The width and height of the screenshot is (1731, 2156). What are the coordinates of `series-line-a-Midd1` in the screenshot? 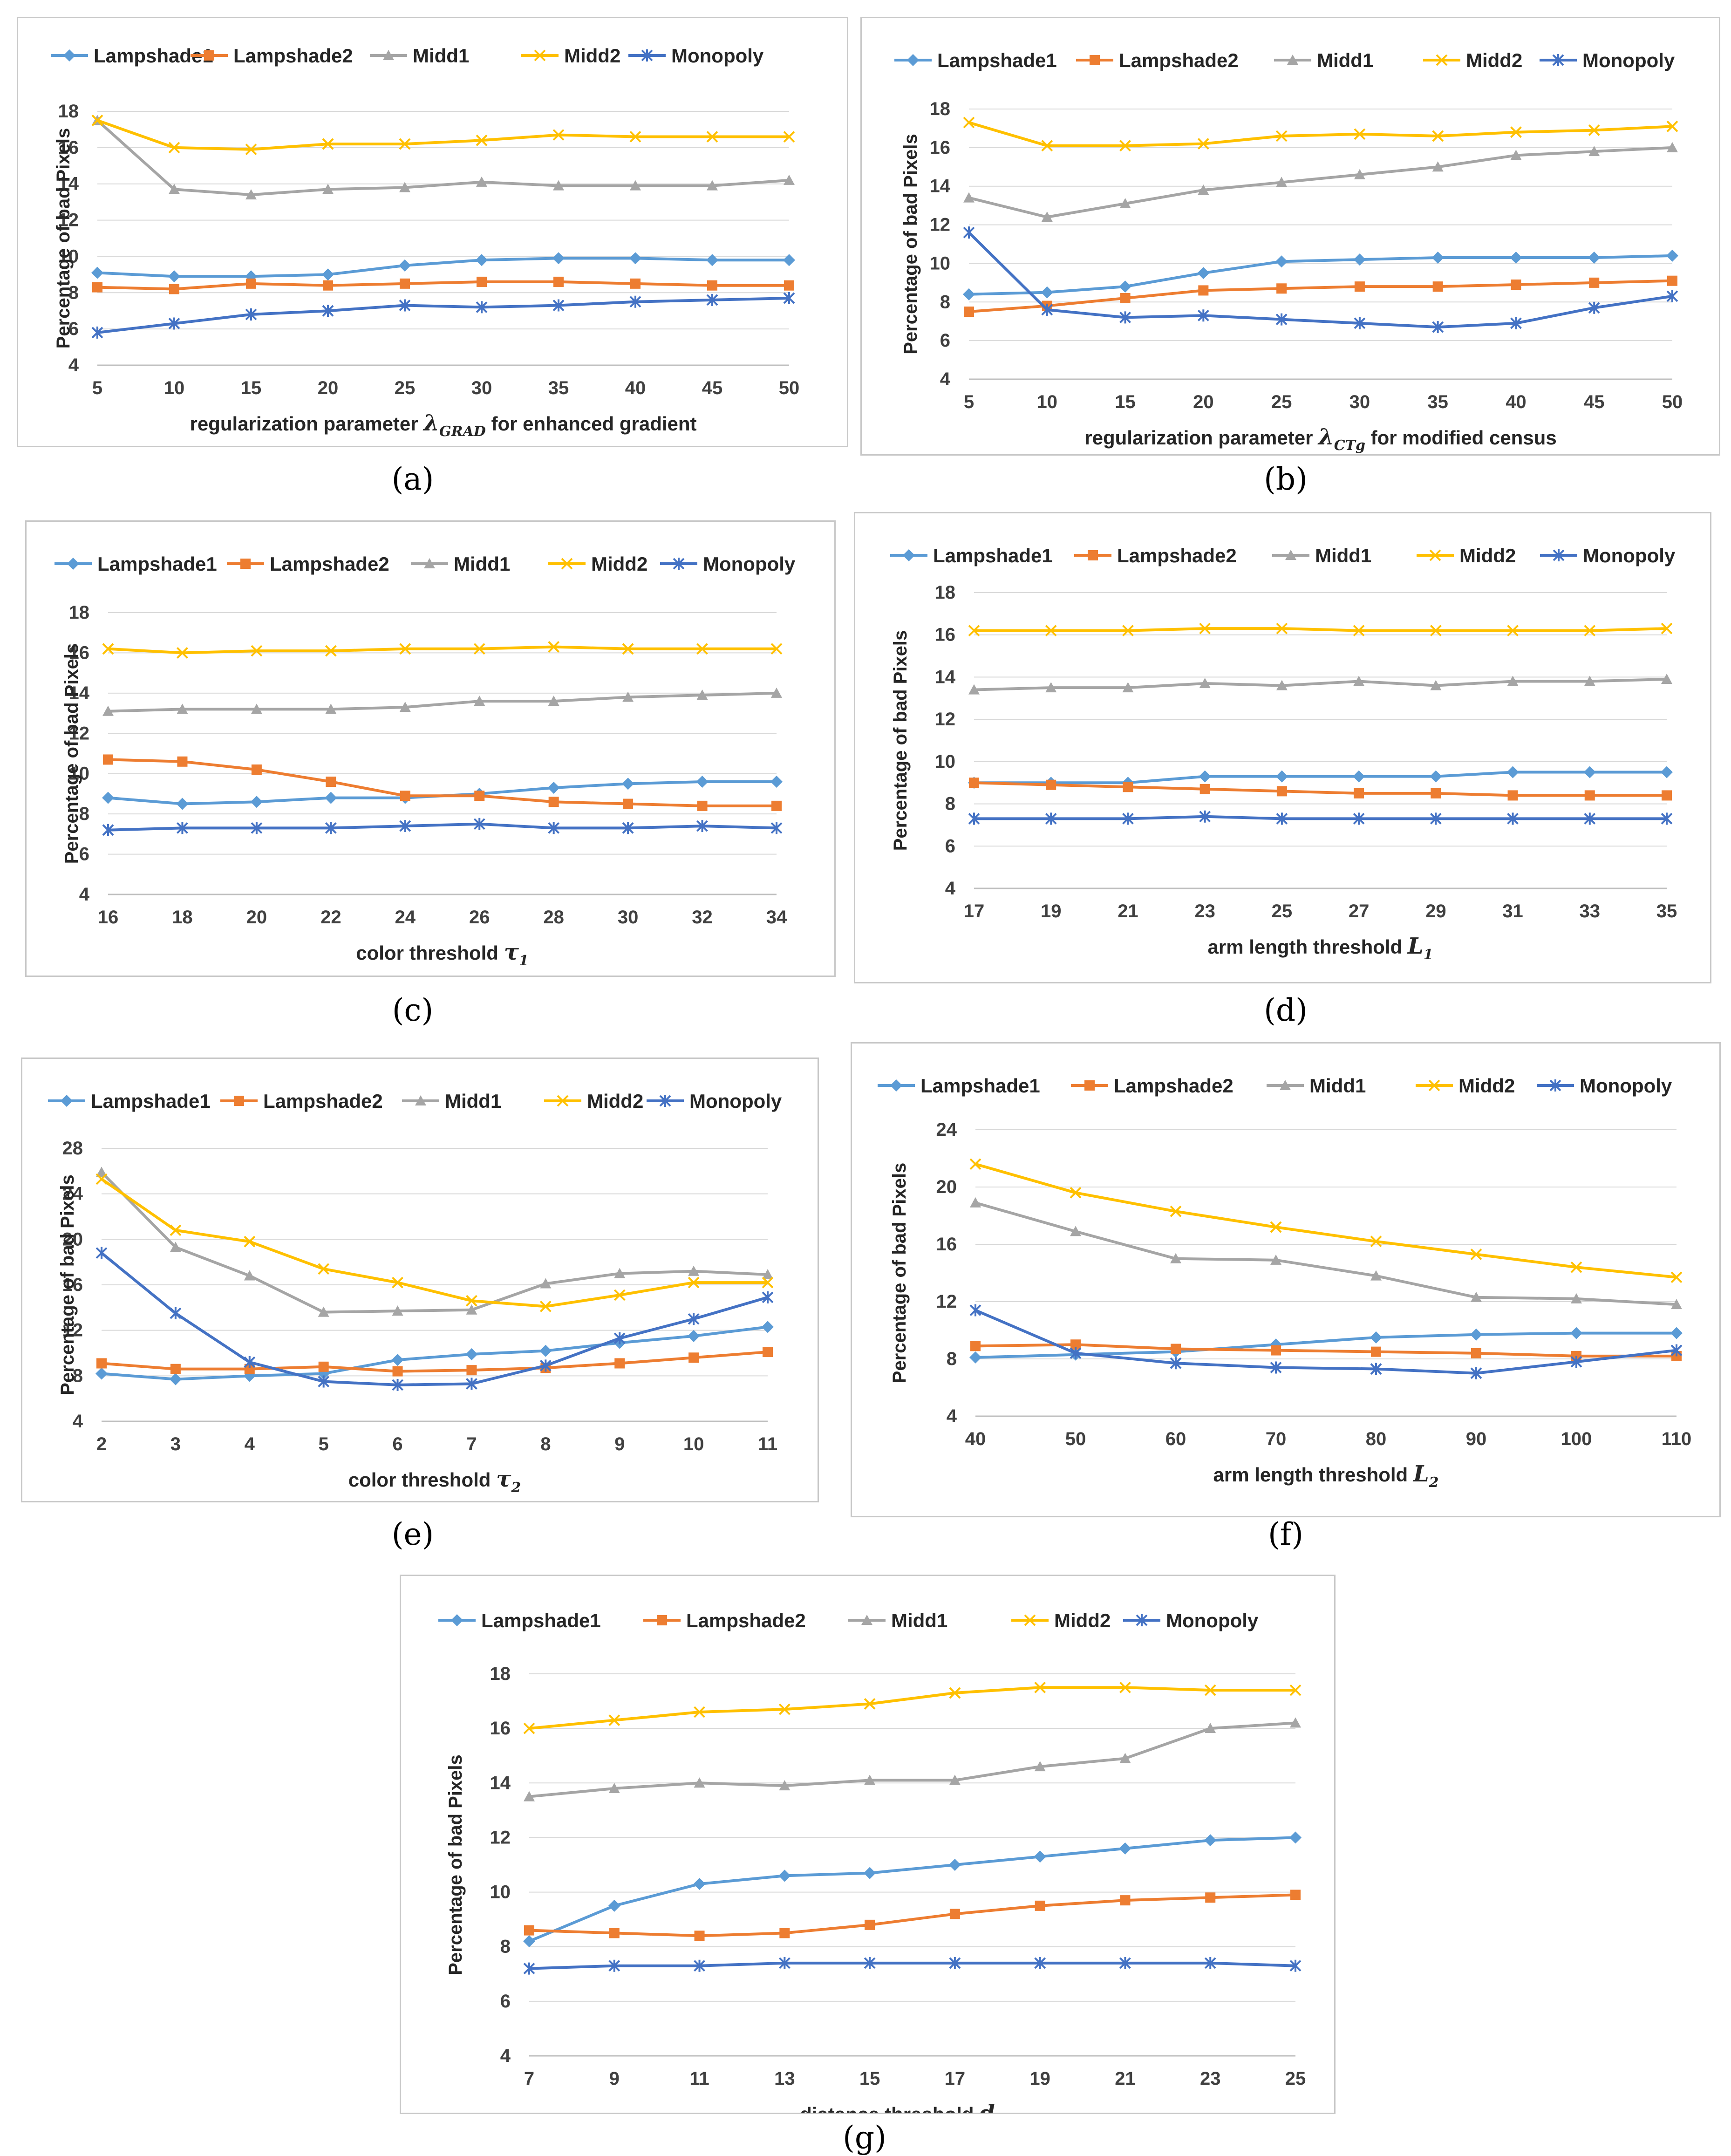 It's located at (443, 158).